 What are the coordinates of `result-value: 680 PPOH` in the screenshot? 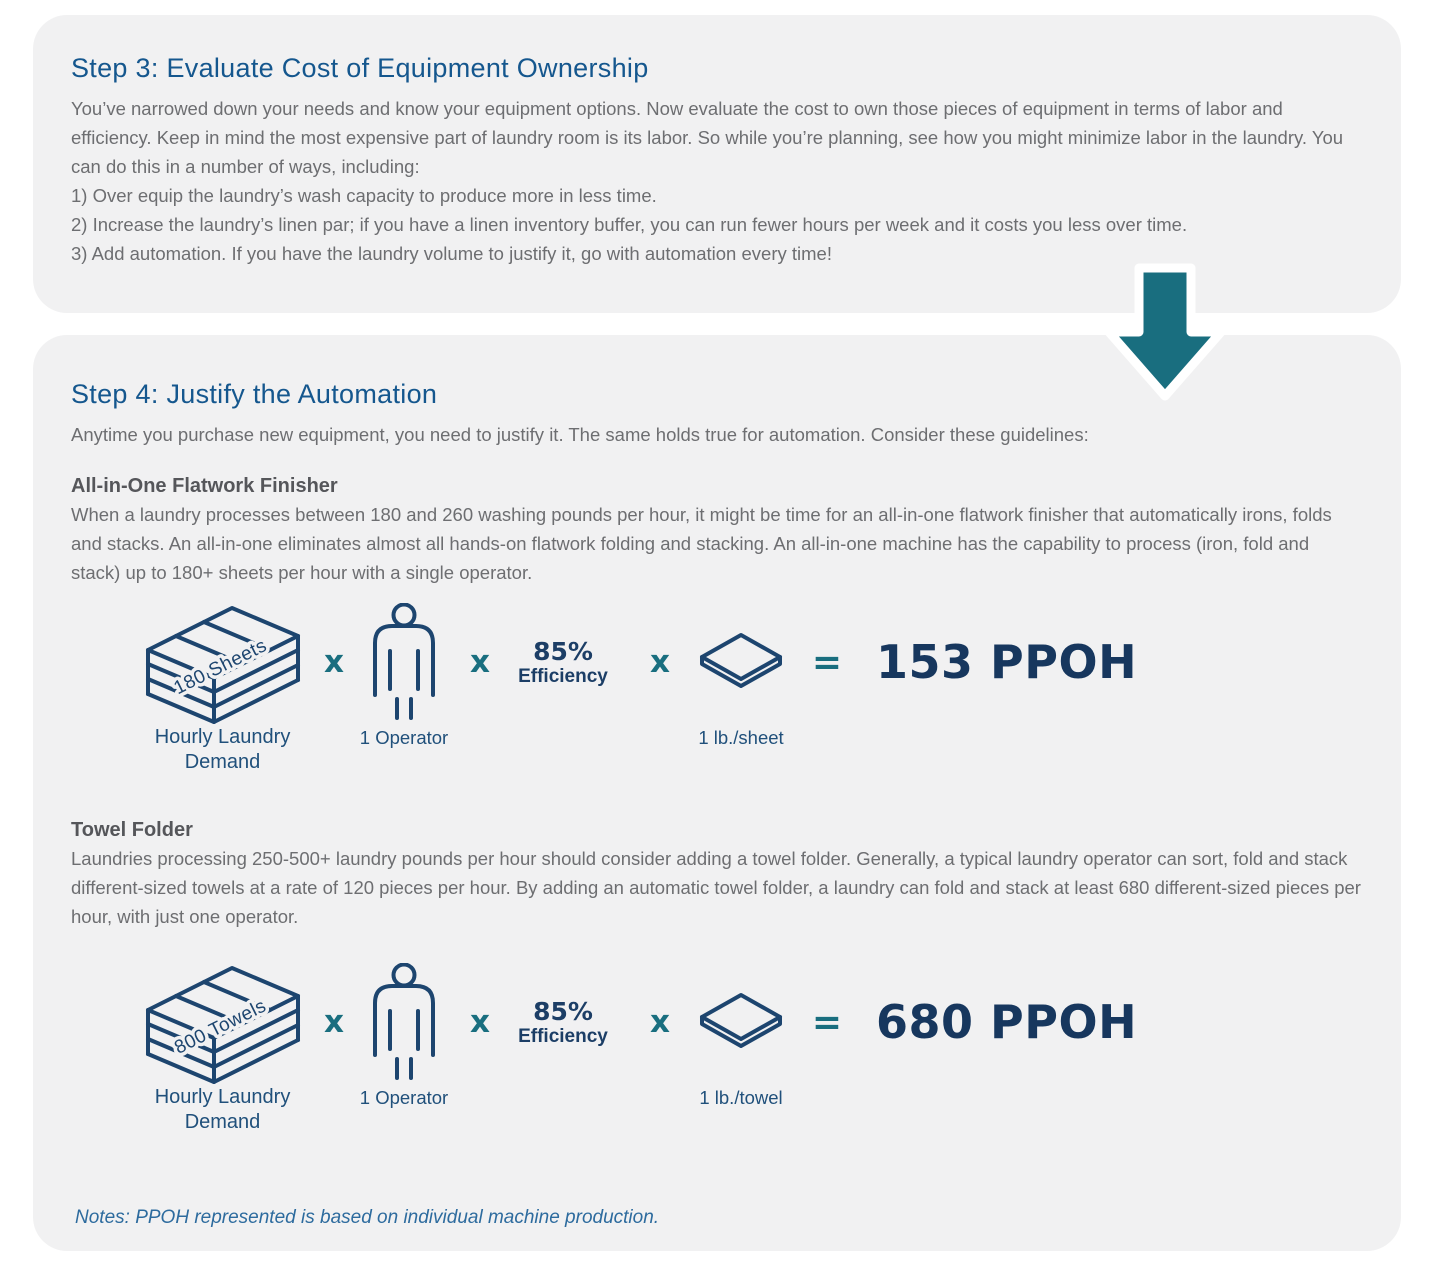 It's located at (1007, 1022).